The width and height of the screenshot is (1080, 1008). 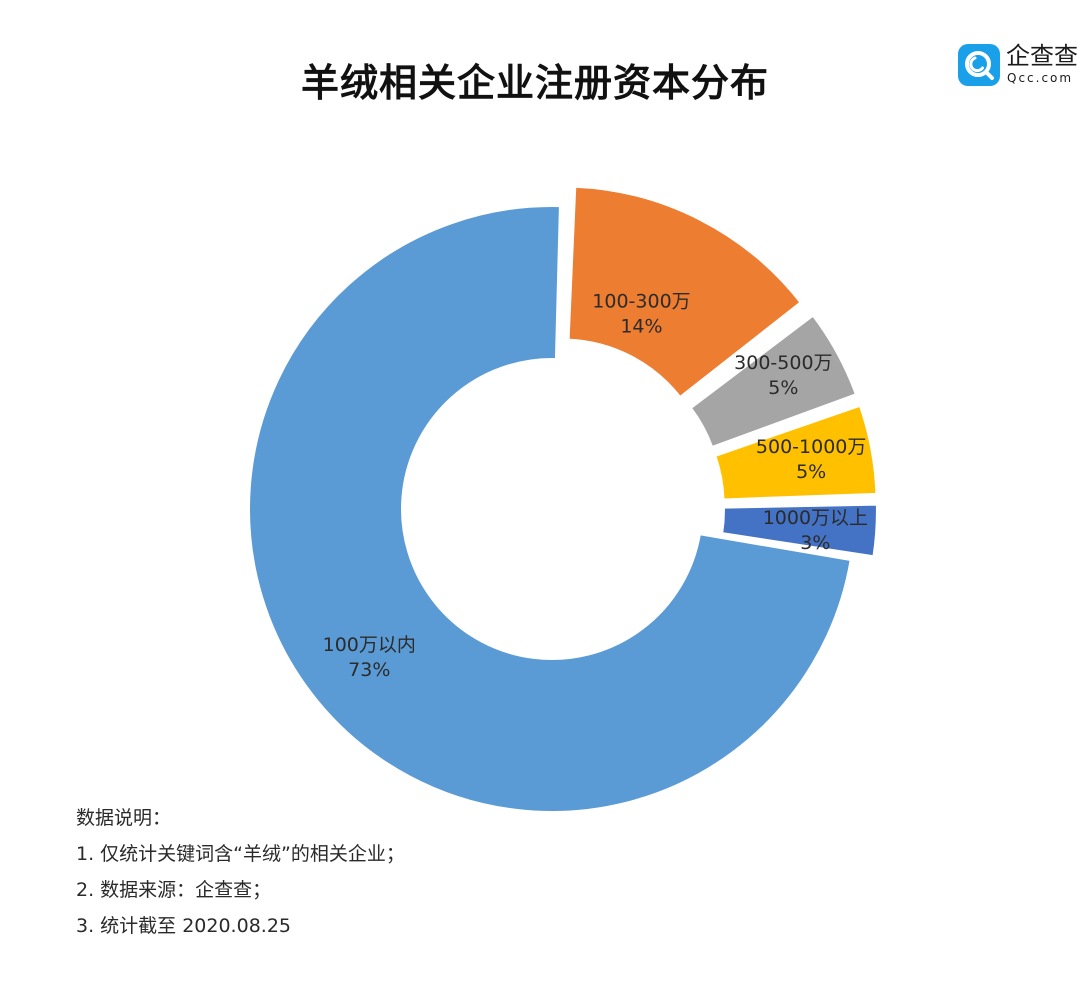 What do you see at coordinates (783, 363) in the screenshot?
I see `slice-category-label: 300-500万` at bounding box center [783, 363].